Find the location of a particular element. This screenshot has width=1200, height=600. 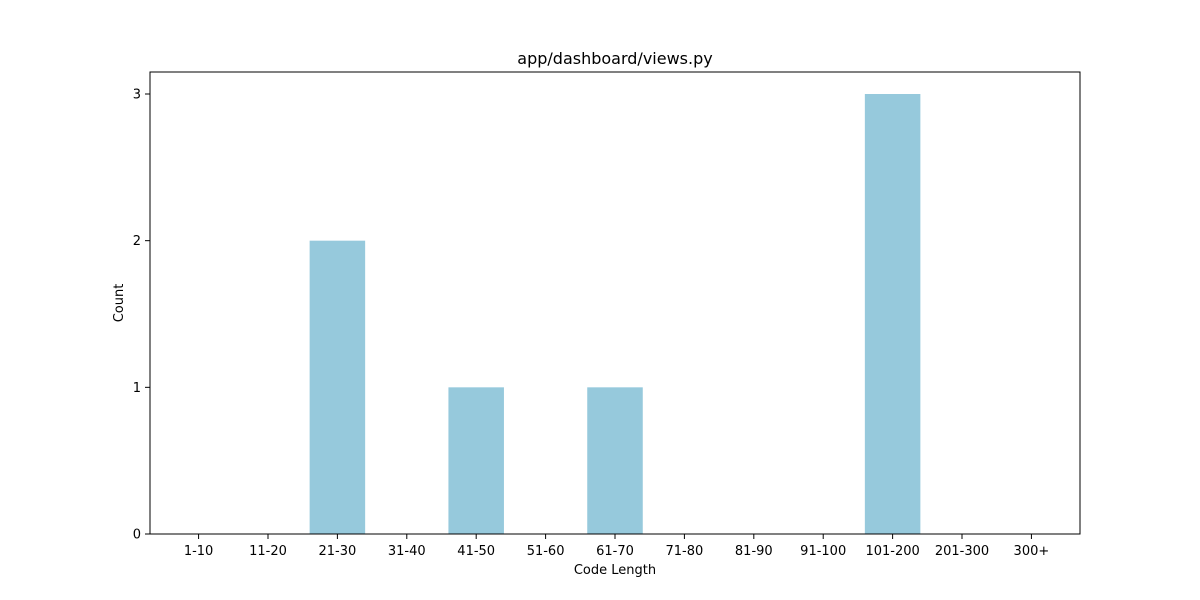

y-ticks-group: 0 1 2 3 is located at coordinates (141, 315).